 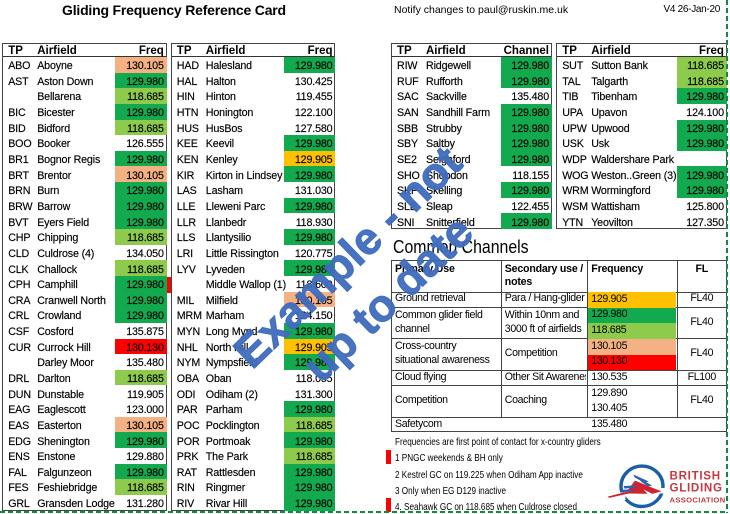 I want to click on svg-text: ASSOCIATION, so click(x=698, y=500).